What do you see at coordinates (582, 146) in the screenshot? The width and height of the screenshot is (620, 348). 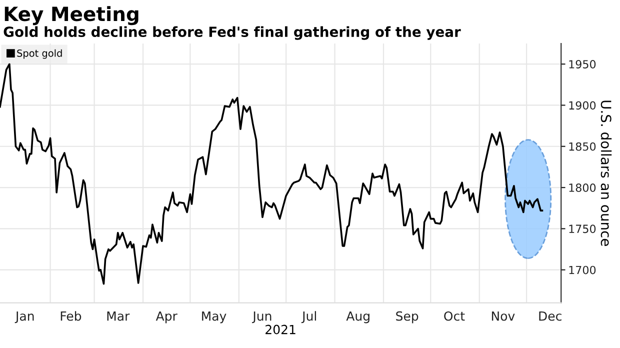 I see `y-tick-label: 1850` at bounding box center [582, 146].